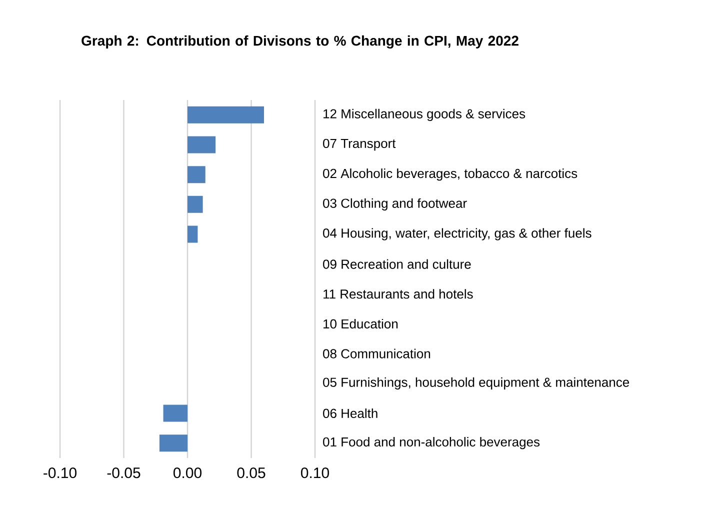 This screenshot has width=712, height=529. What do you see at coordinates (425, 114) in the screenshot?
I see `y-tick-label: 12 Miscellaneous goods & services` at bounding box center [425, 114].